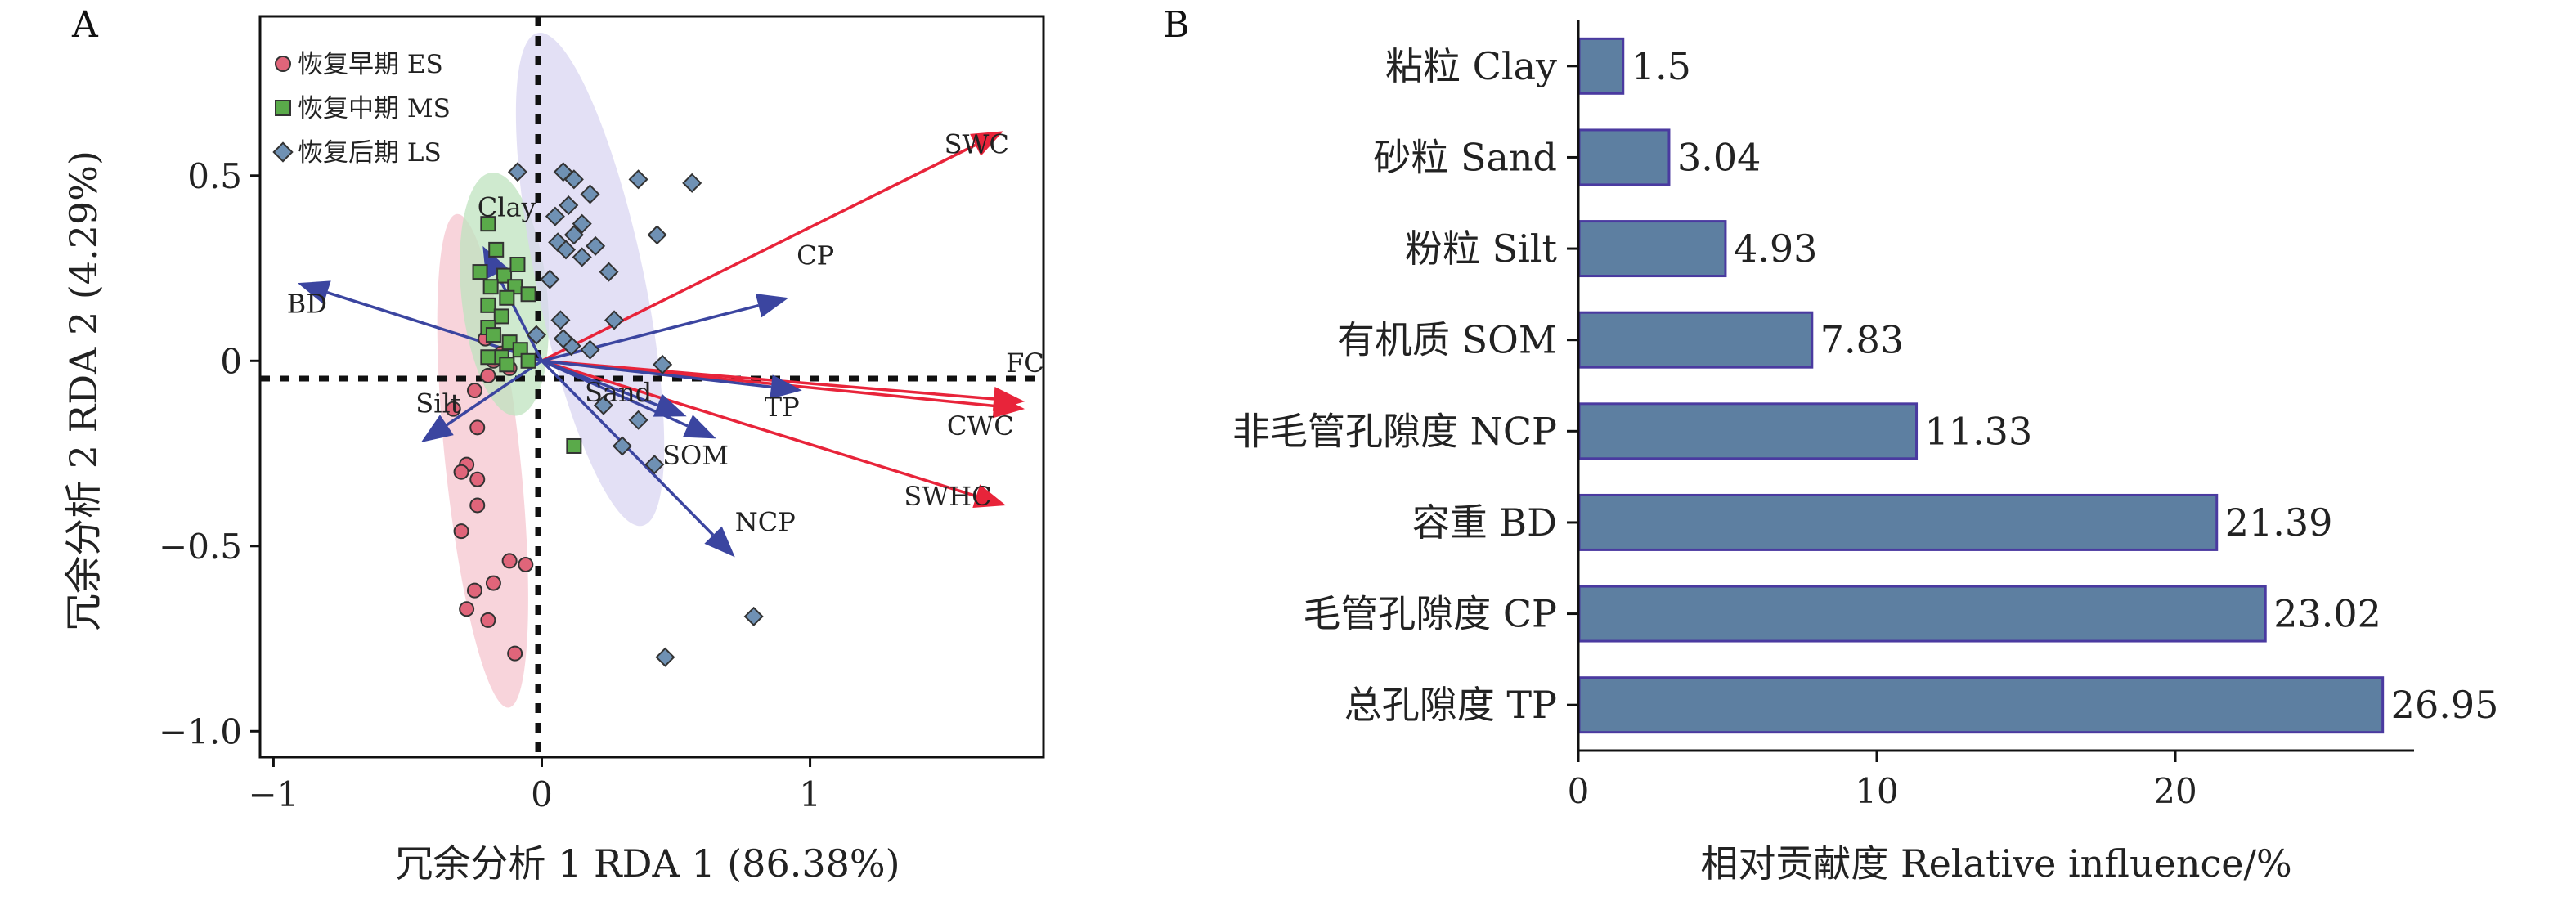  What do you see at coordinates (85, 25) in the screenshot?
I see `panel-a-label: A` at bounding box center [85, 25].